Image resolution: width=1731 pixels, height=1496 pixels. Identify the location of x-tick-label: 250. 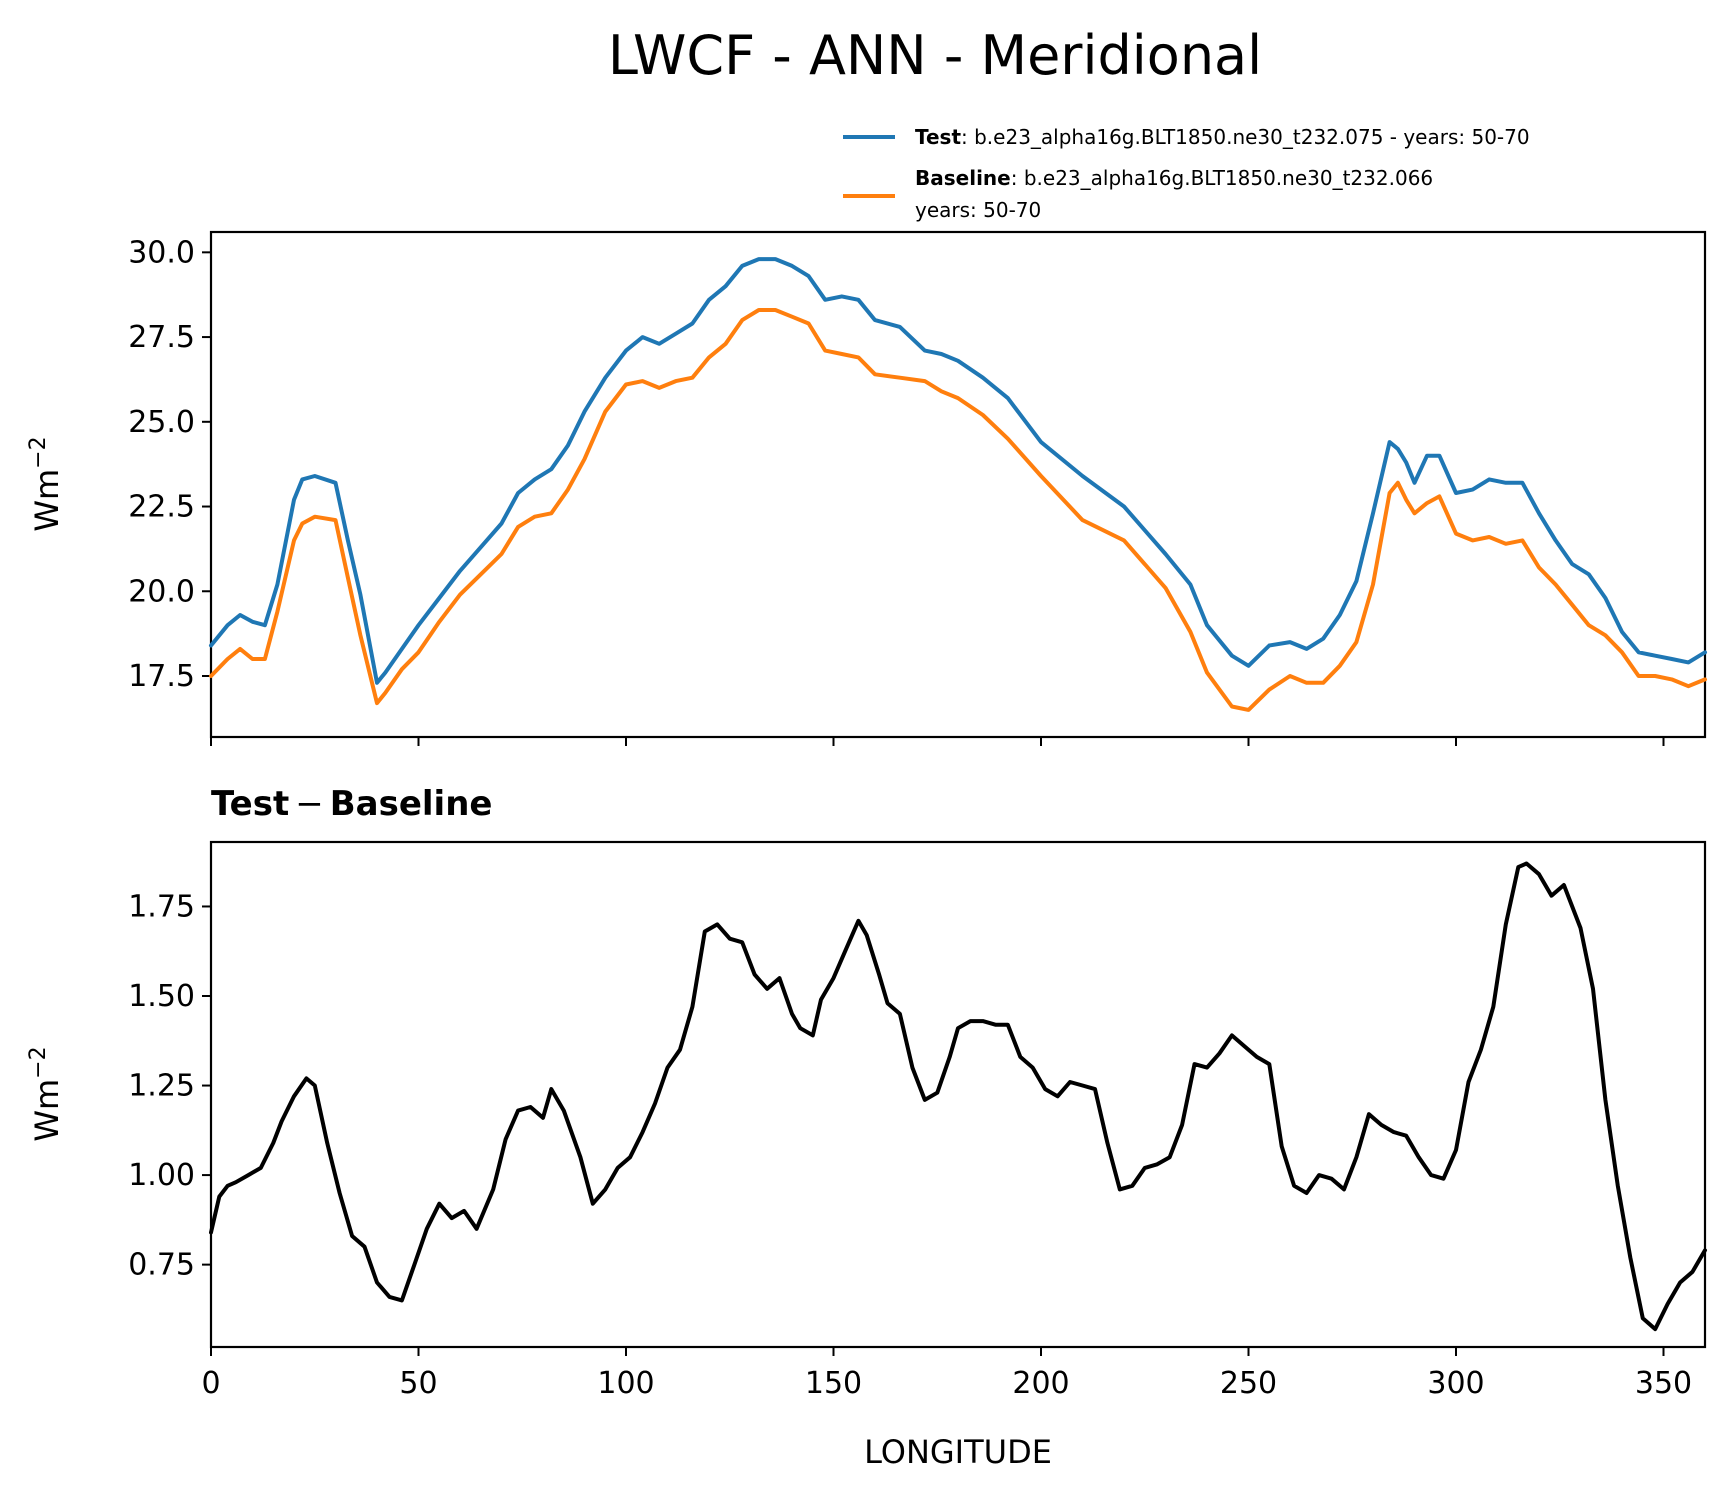
(1248, 1383).